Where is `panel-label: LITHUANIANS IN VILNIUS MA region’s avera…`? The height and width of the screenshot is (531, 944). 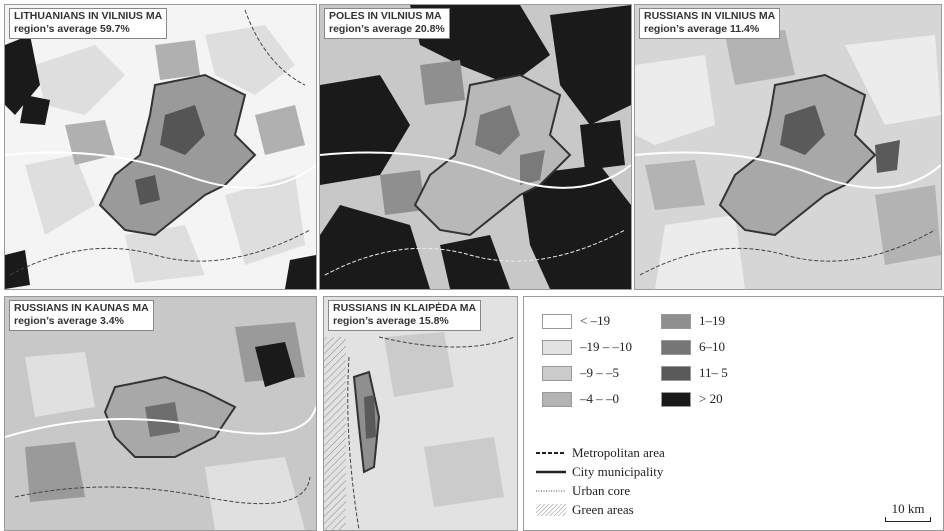
panel-label: LITHUANIANS IN VILNIUS MA region’s avera… is located at coordinates (88, 23).